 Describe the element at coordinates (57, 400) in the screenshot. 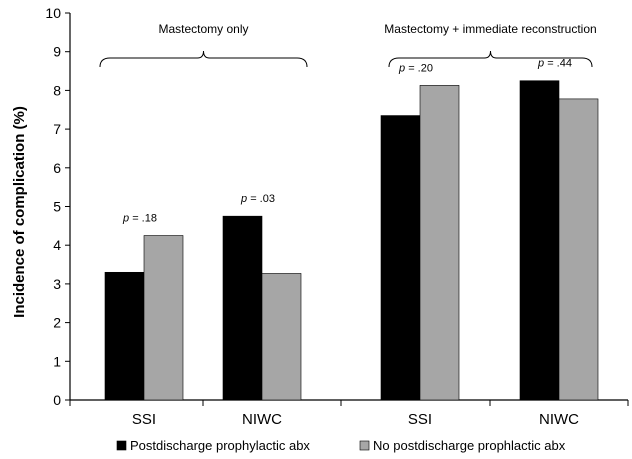

I see `y-tick-label: 0` at that location.